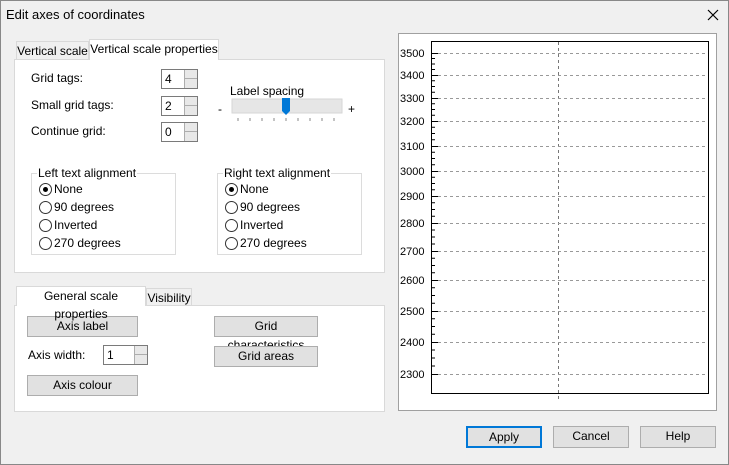 Image resolution: width=729 pixels, height=465 pixels. I want to click on y-tick-label: 3400, so click(412, 76).